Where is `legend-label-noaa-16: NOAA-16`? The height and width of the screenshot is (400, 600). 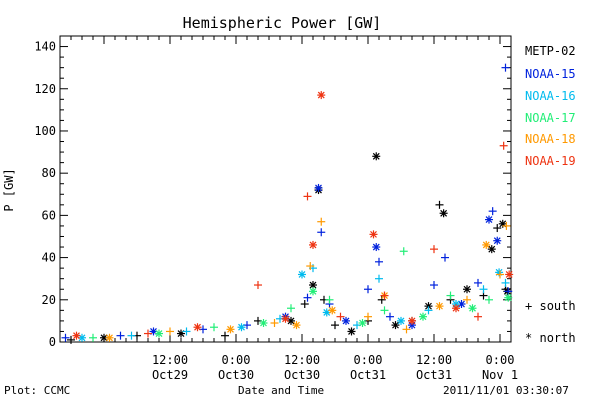
legend-label-noaa-16: NOAA-16 is located at coordinates (550, 96).